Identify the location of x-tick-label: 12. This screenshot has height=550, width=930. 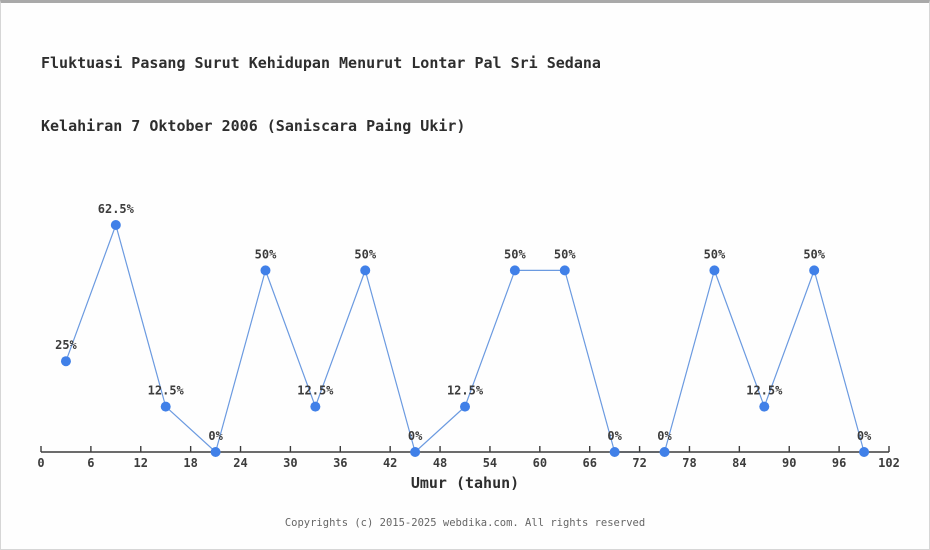
(141, 463).